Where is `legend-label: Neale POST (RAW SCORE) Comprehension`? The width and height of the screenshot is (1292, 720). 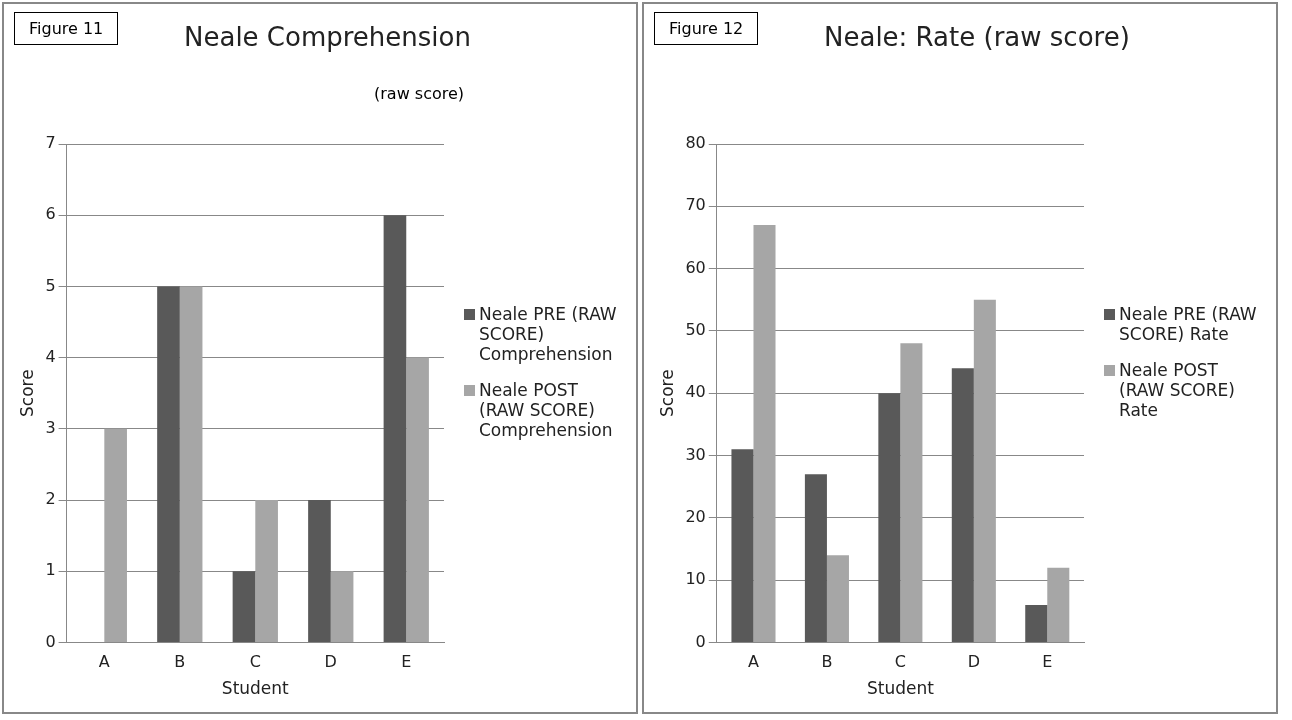 legend-label: Neale POST (RAW SCORE) Comprehension is located at coordinates (546, 410).